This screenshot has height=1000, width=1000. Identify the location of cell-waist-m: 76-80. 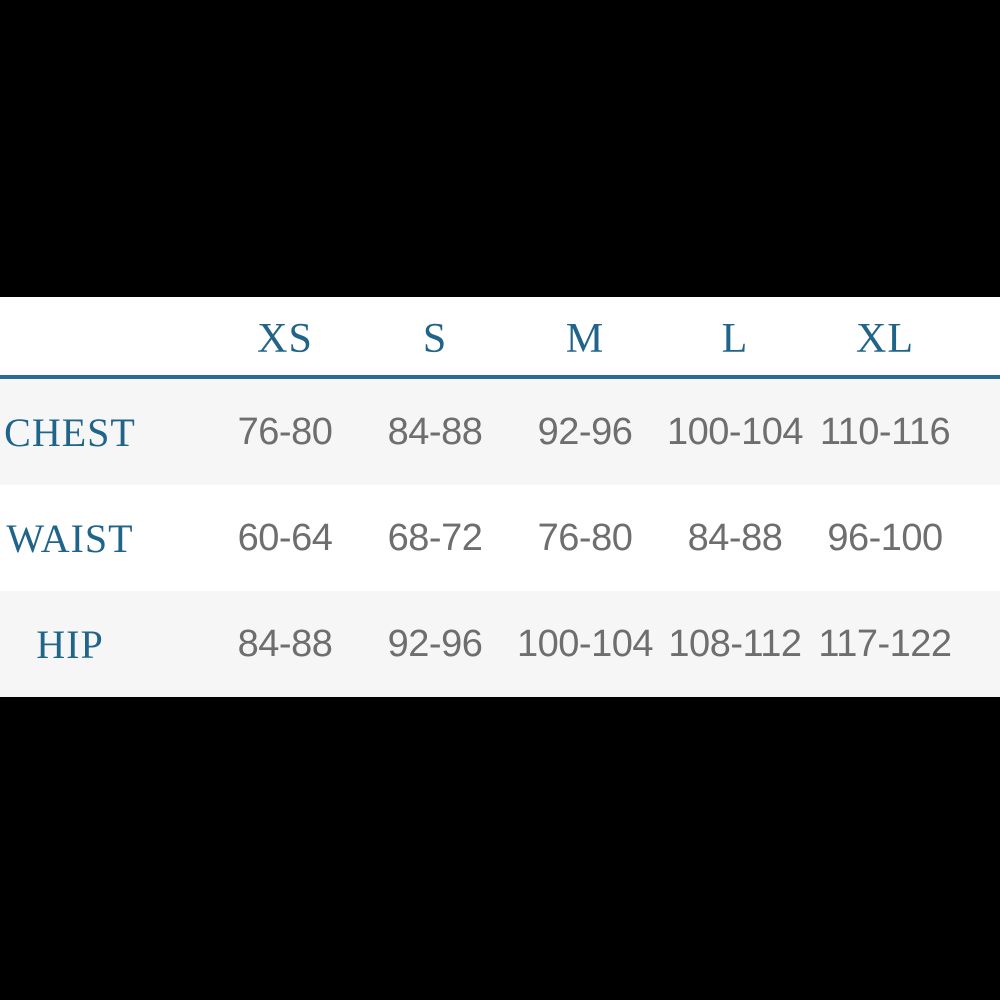
(585, 537).